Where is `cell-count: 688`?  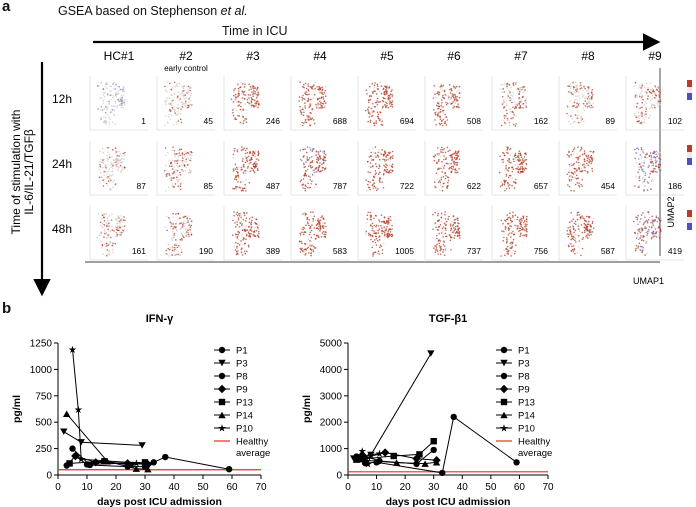 cell-count: 688 is located at coordinates (340, 121).